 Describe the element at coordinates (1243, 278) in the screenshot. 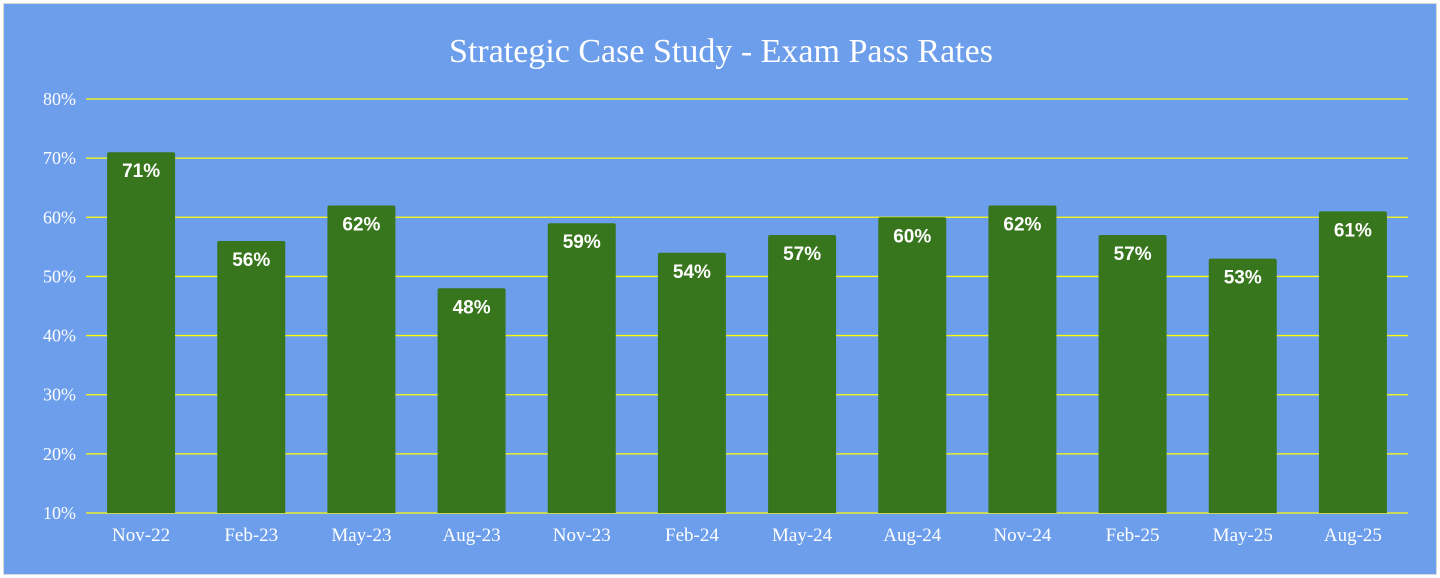

I see `data-label: 53%` at that location.